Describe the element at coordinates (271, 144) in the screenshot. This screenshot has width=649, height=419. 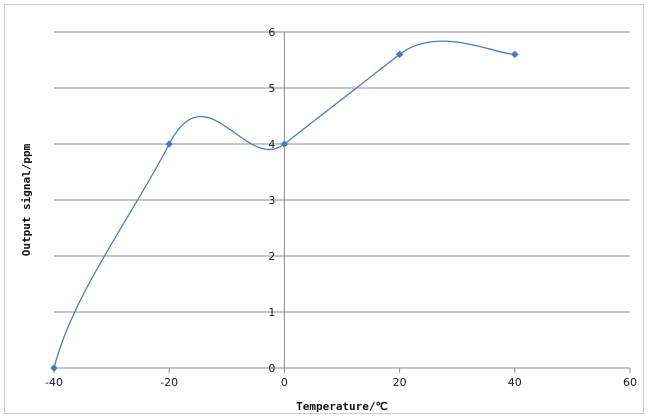
I see `y-tick-label: 4` at that location.